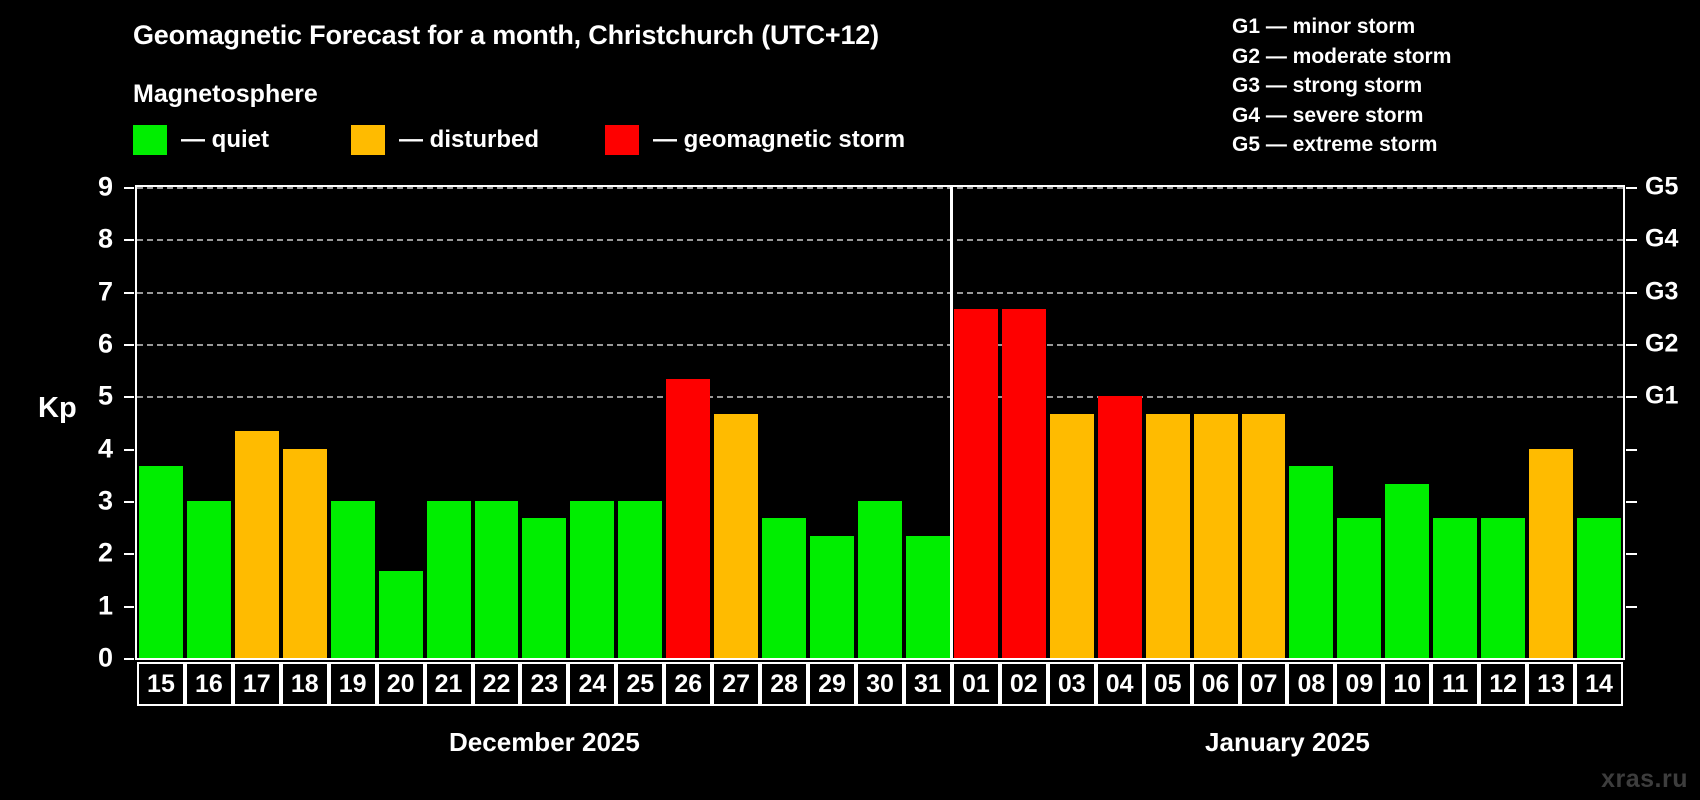  What do you see at coordinates (832, 684) in the screenshot?
I see `day-label-29: 29` at bounding box center [832, 684].